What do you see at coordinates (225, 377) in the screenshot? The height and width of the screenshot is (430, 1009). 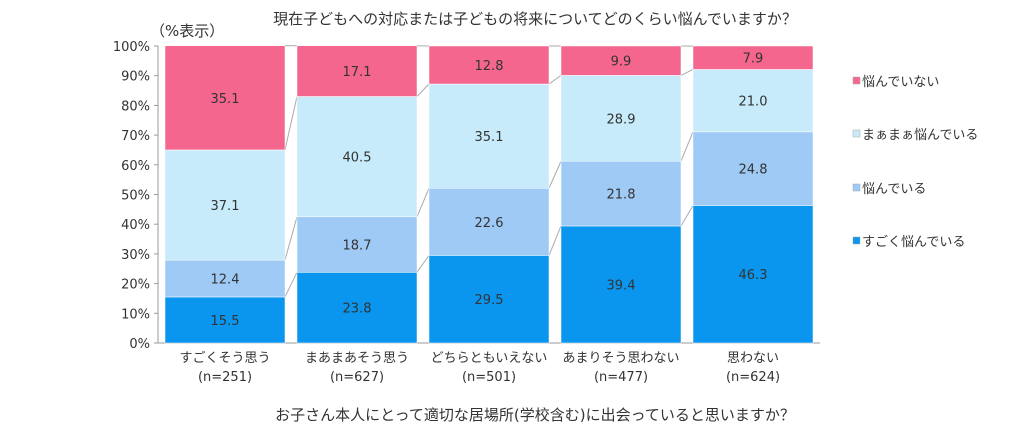 I see `x-tick-n: (n=251)` at bounding box center [225, 377].